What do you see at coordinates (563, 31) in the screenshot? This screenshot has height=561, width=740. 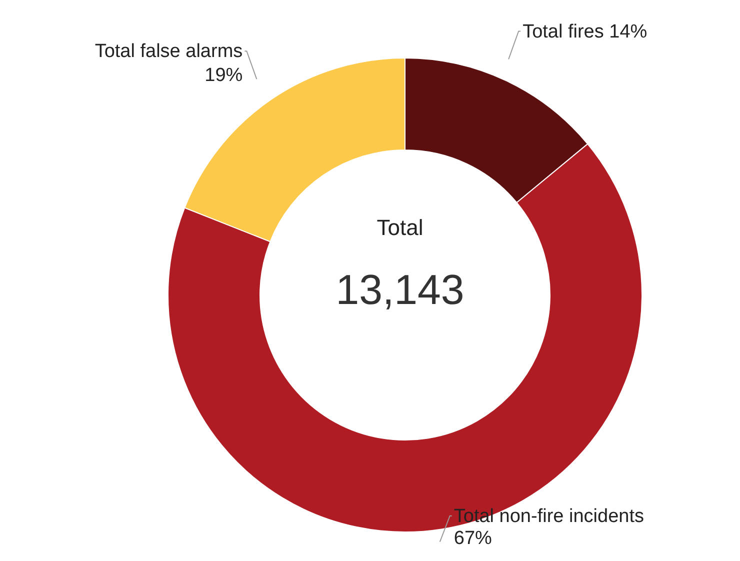 I see `slice-label: Total fires` at bounding box center [563, 31].